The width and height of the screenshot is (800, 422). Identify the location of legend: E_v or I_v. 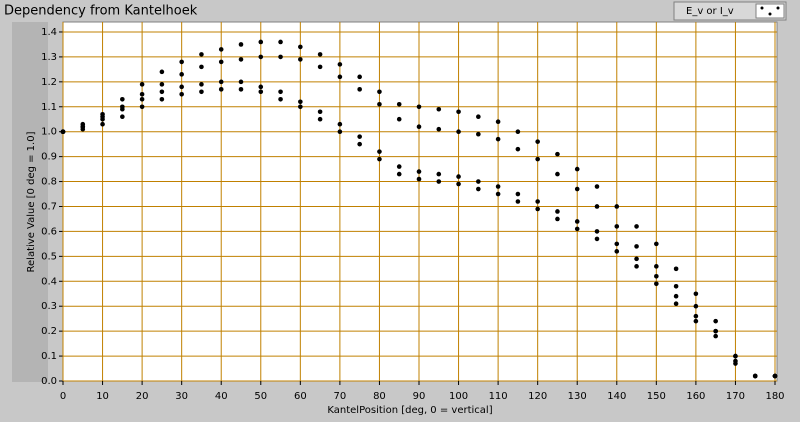
(730, 11).